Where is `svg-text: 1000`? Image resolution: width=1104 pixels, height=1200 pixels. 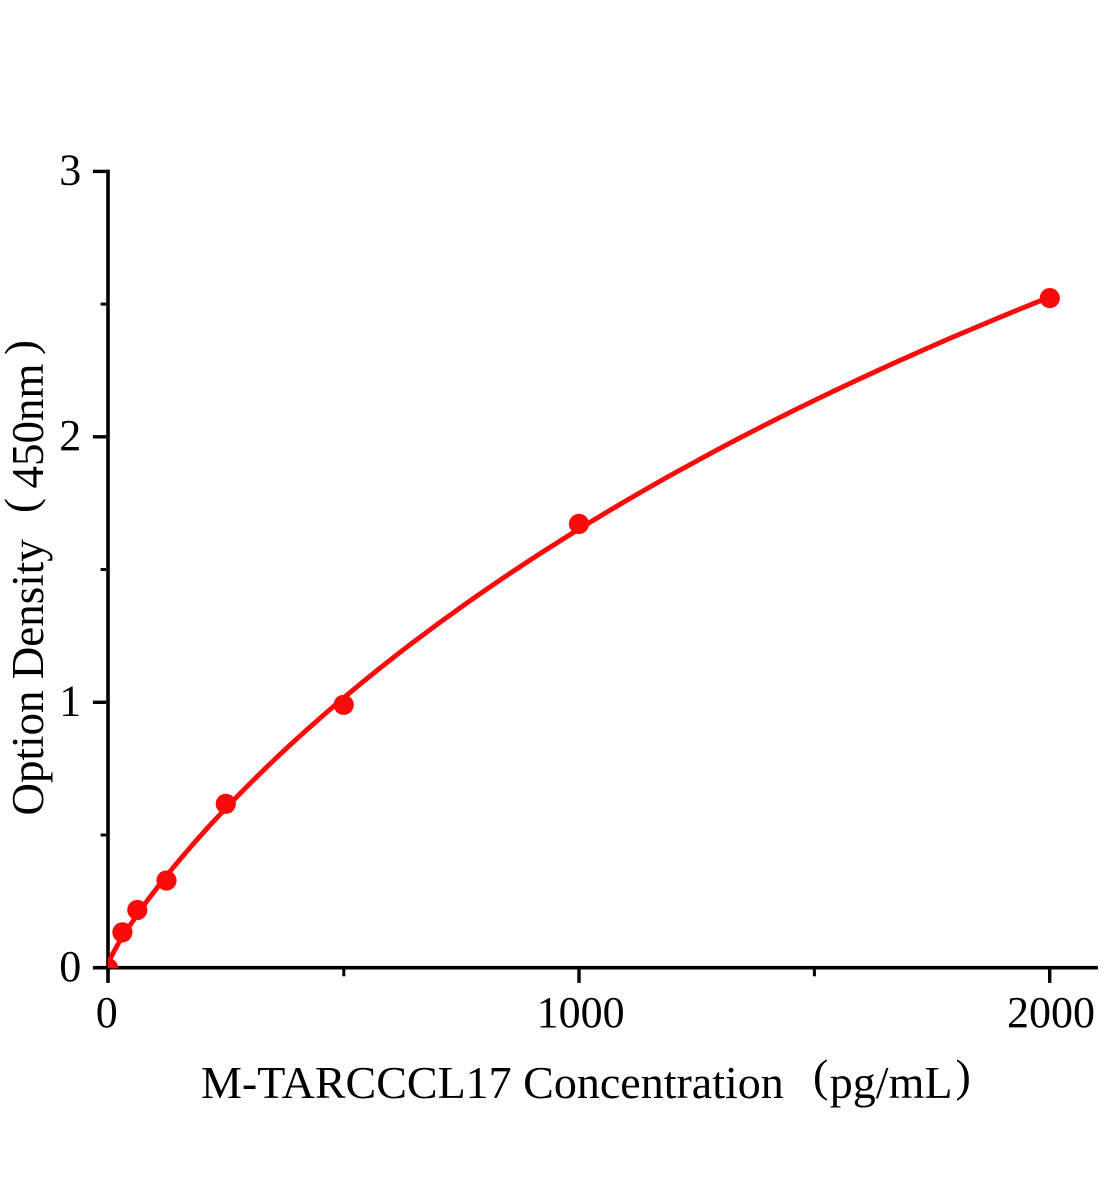
svg-text: 1000 is located at coordinates (581, 1012).